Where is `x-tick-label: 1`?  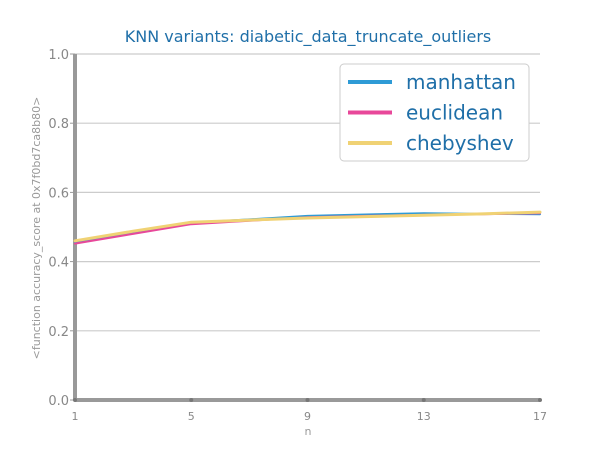 x-tick-label: 1 is located at coordinates (75, 416).